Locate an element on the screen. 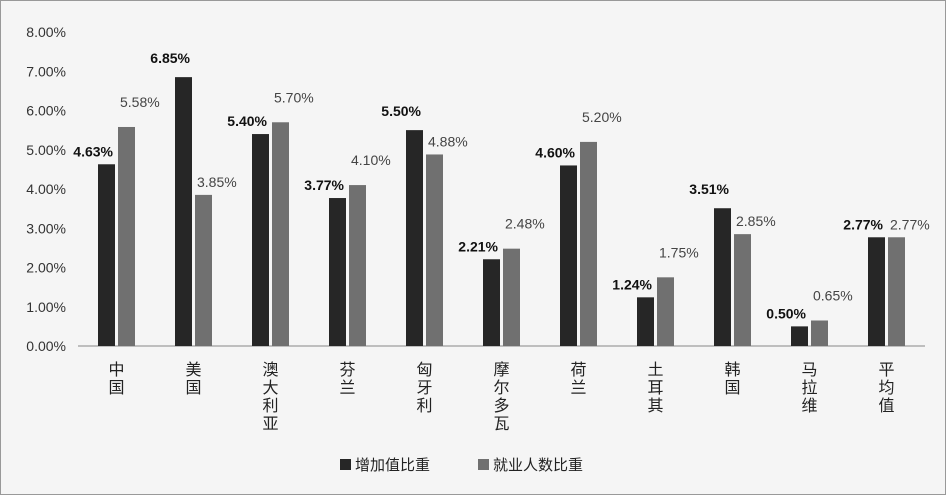 The height and width of the screenshot is (495, 946). data-label: 1.75% is located at coordinates (679, 252).